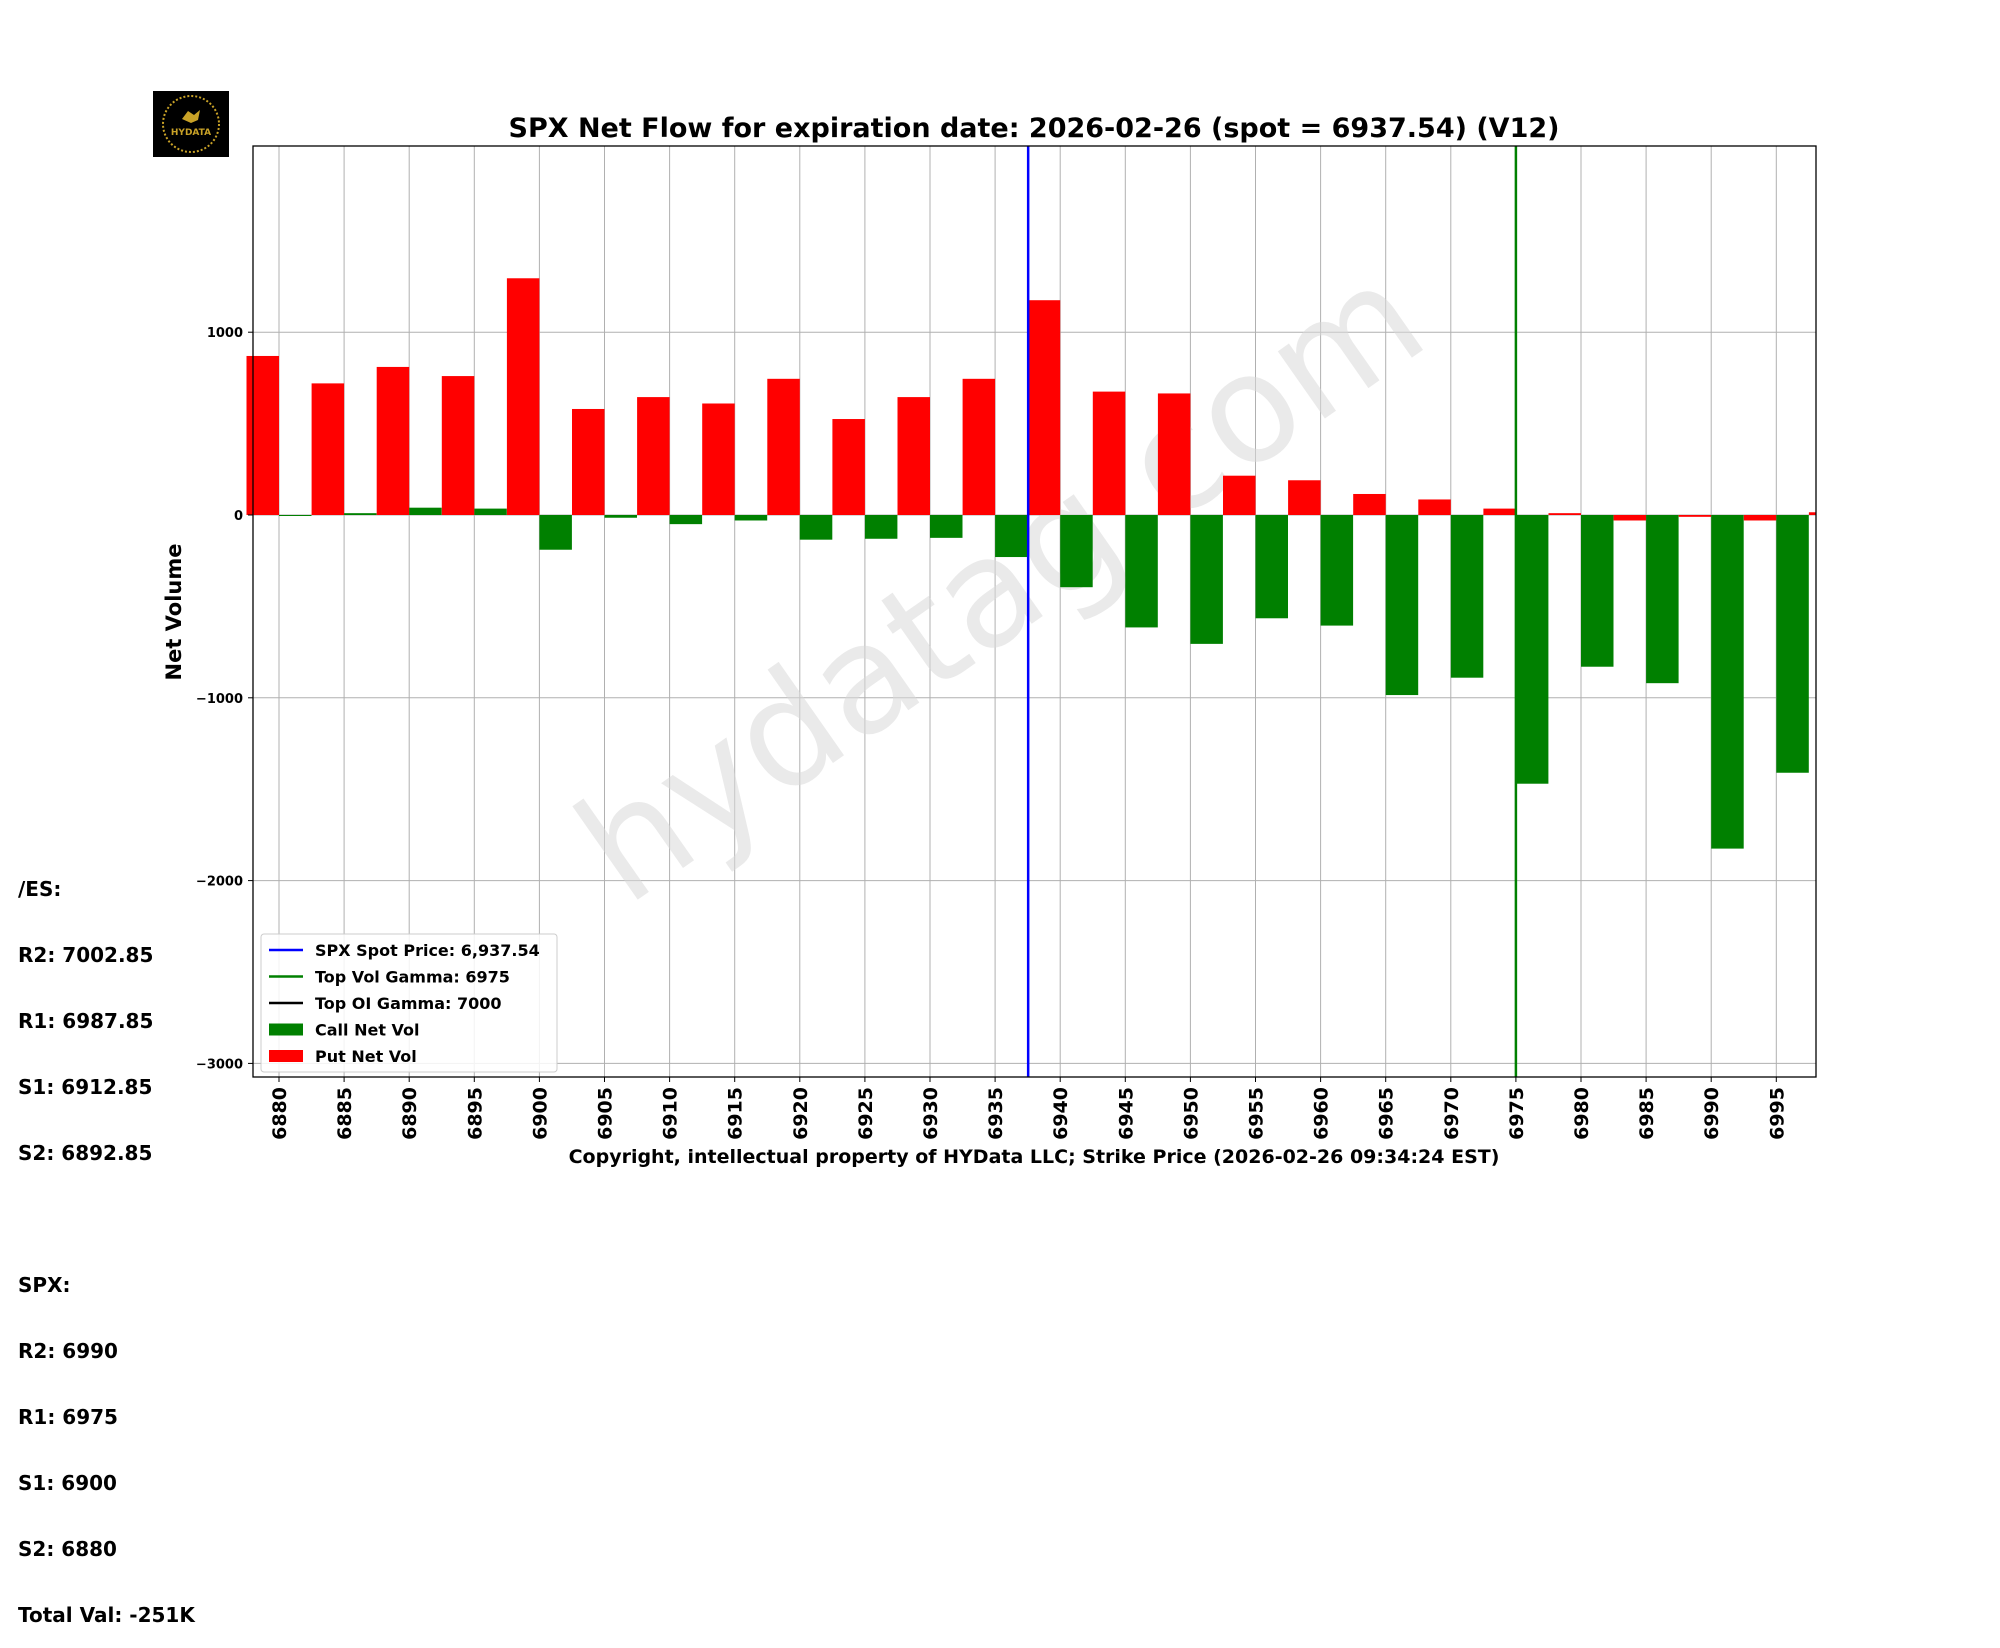  I want to click on x-tick-label: 6950, so click(1191, 1113).